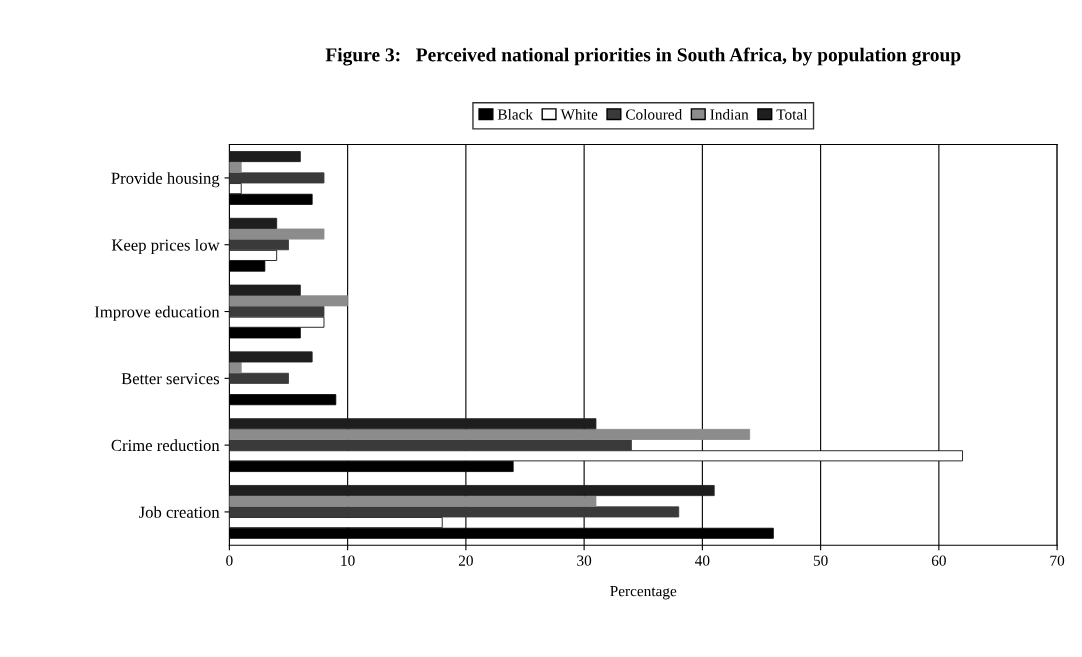 Image resolution: width=1082 pixels, height=657 pixels. Describe the element at coordinates (165, 445) in the screenshot. I see `y-tick-label: Crime reduction` at that location.